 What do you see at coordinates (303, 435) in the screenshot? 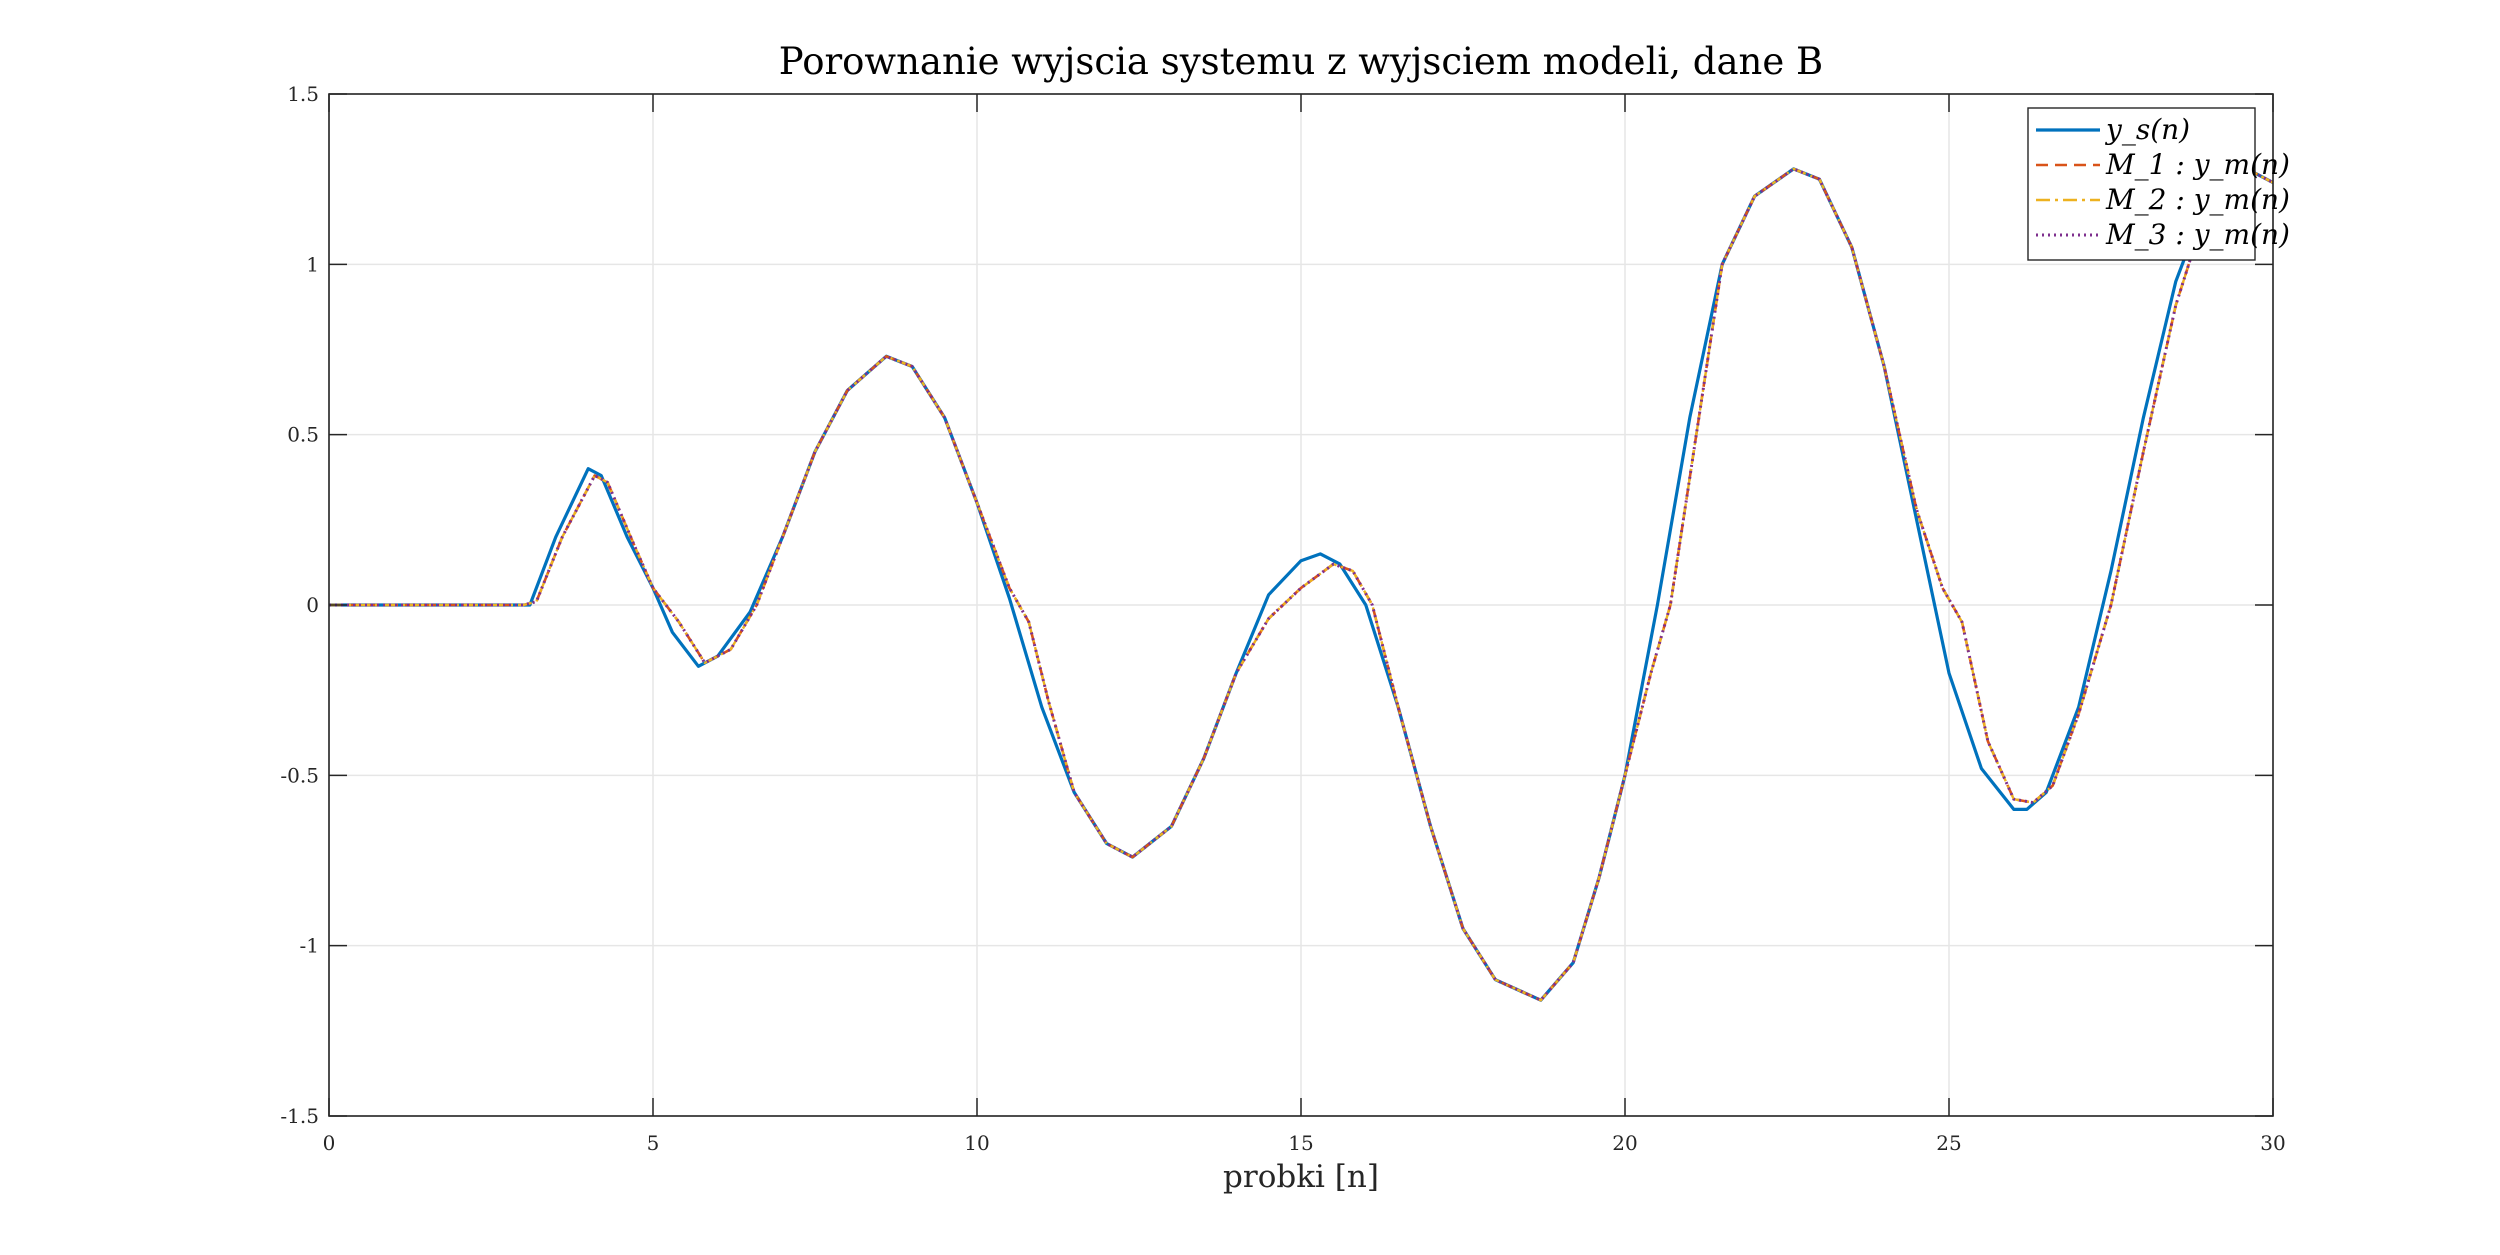
I see `y-tick-label: 0.5` at bounding box center [303, 435].